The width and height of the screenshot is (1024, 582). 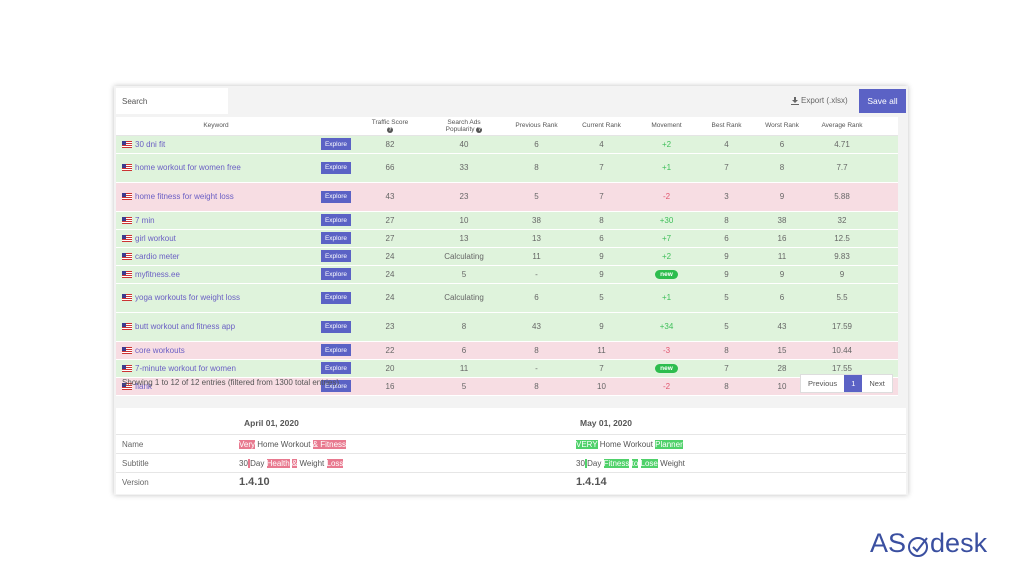 I want to click on new-badge: new, so click(x=666, y=274).